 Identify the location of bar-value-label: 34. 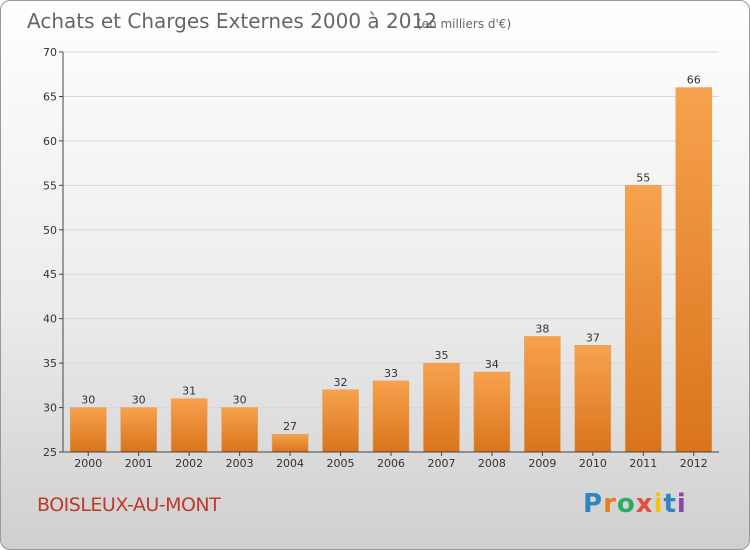
(492, 364).